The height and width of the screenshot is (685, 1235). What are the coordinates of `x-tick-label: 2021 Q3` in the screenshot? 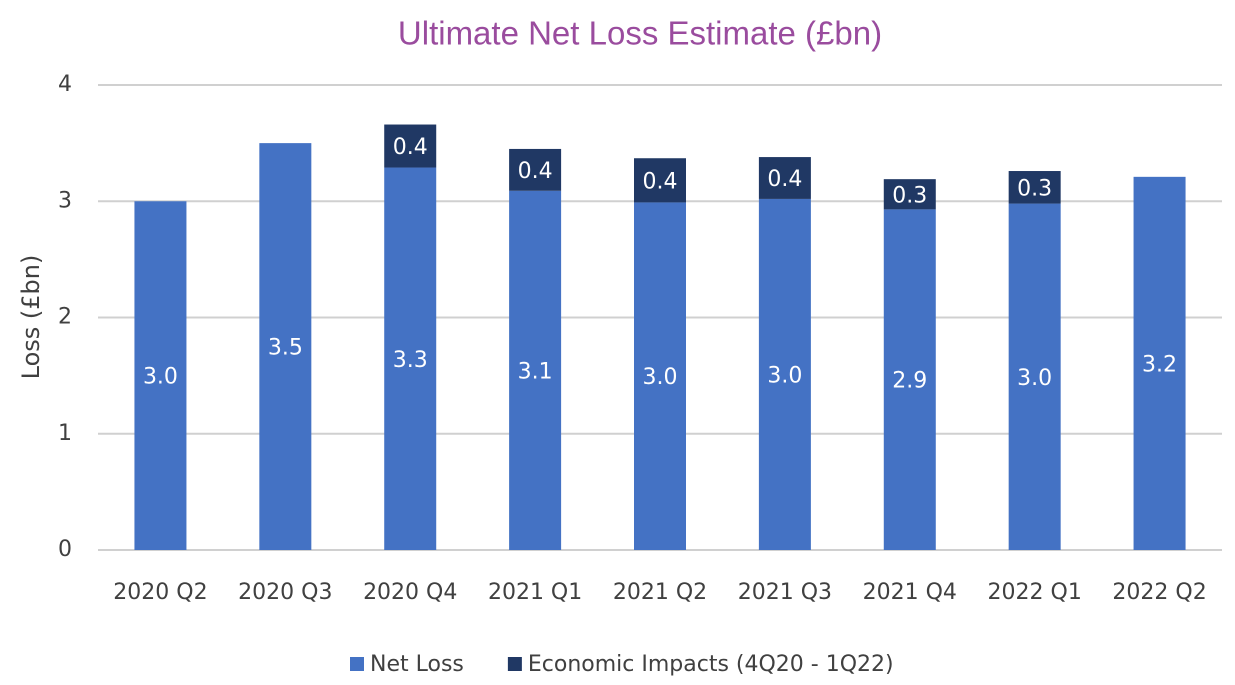 It's located at (785, 592).